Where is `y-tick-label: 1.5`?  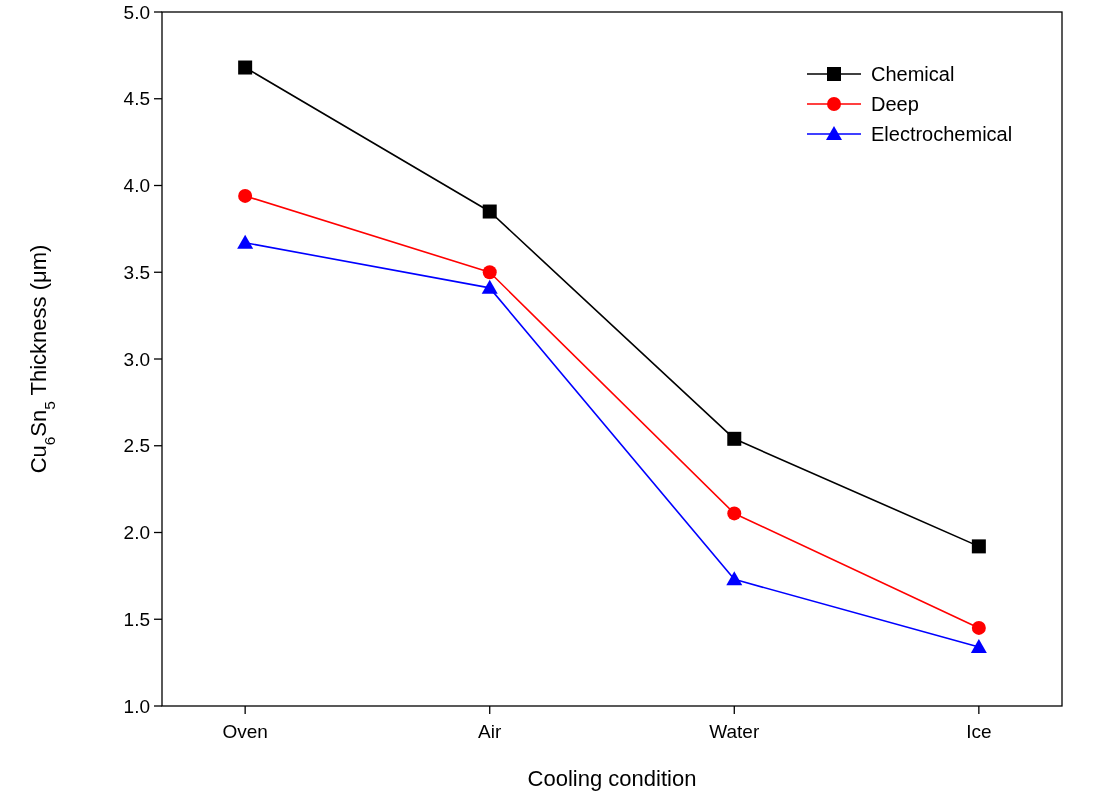 y-tick-label: 1.5 is located at coordinates (136, 619).